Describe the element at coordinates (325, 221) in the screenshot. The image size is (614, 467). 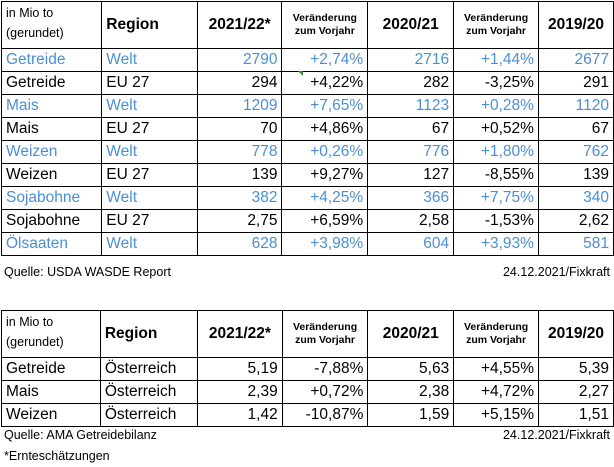
I see `change-1-cell: +6,59%` at that location.